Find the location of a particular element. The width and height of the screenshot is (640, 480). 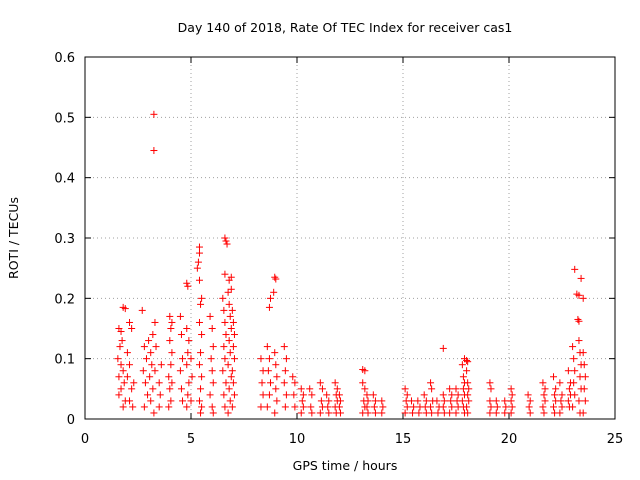

y-tick-label: 0.2 is located at coordinates (64, 299).